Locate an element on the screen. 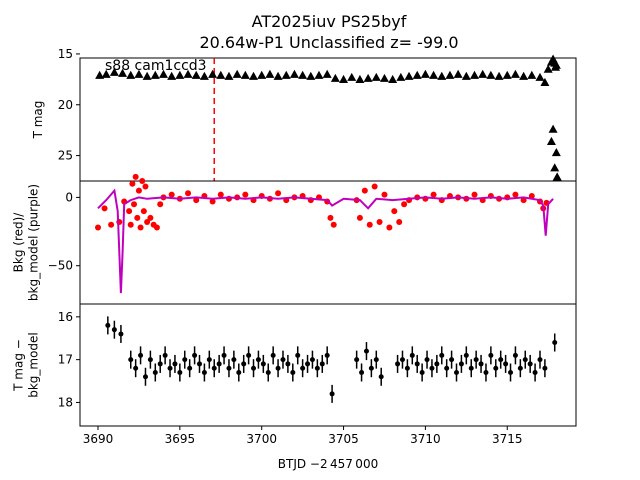 This screenshot has width=640, height=480. y-tick-label-top-1: 20 is located at coordinates (65, 105).